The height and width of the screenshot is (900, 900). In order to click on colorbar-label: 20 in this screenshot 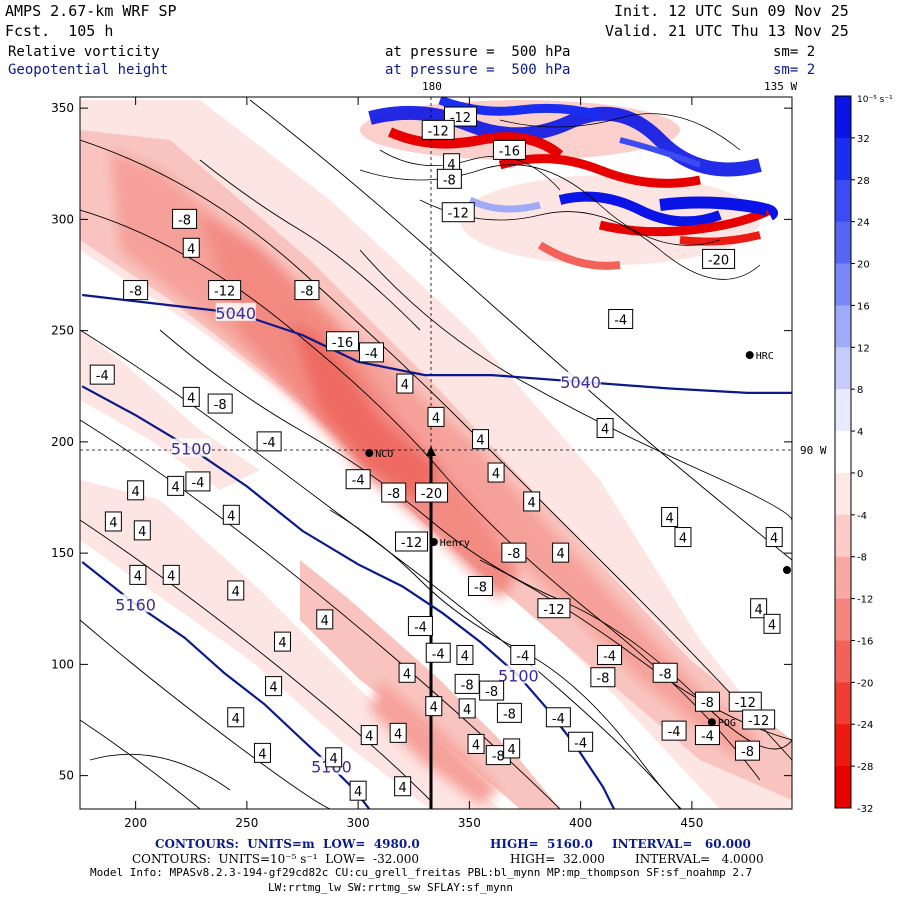, I will do `click(863, 265)`.